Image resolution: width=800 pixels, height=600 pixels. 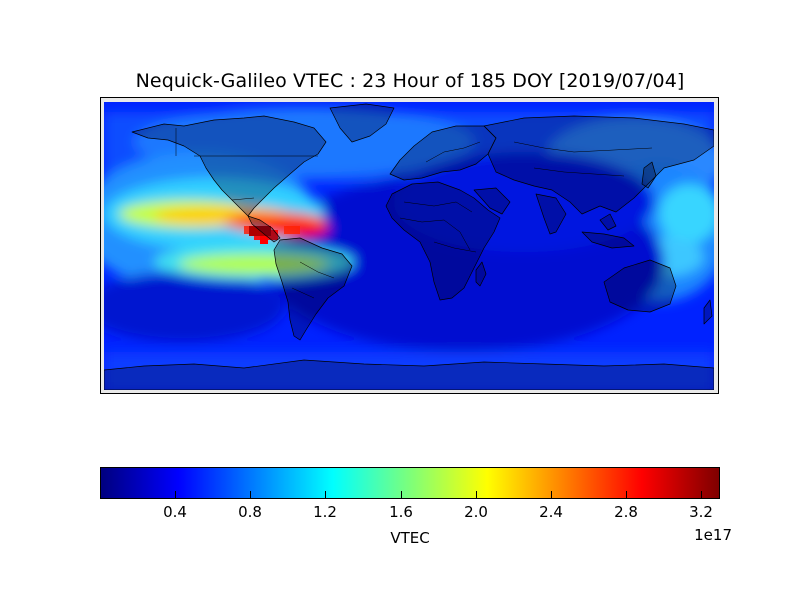 I want to click on colorbar-tick-label: 0.8, so click(x=250, y=512).